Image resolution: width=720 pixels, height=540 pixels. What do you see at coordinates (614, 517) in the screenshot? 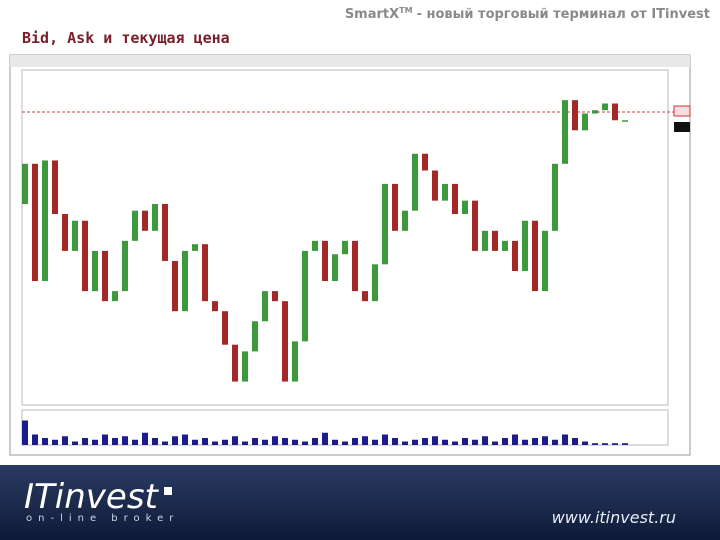
I see `footer-url: www.itinvest.ru` at bounding box center [614, 517].